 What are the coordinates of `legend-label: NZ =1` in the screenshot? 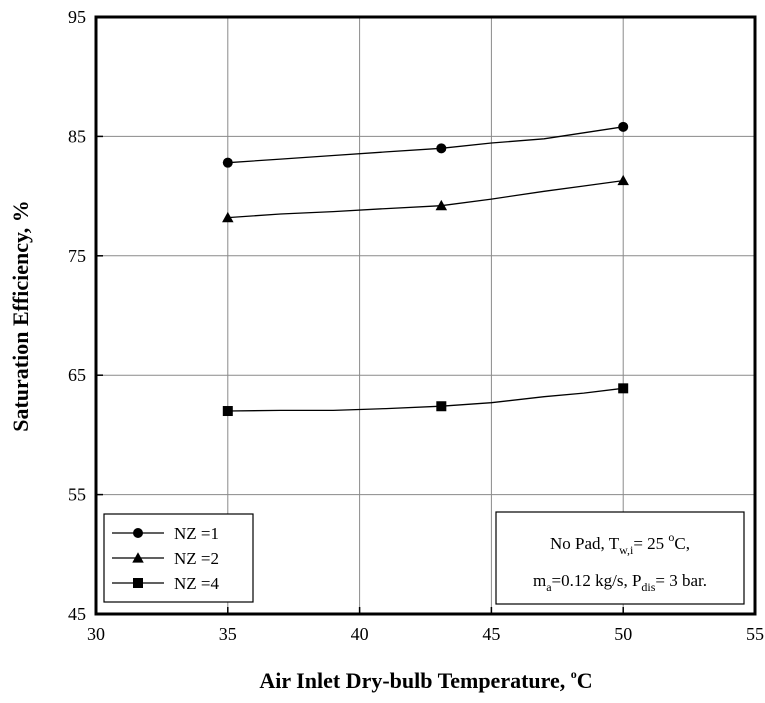 It's located at (196, 533).